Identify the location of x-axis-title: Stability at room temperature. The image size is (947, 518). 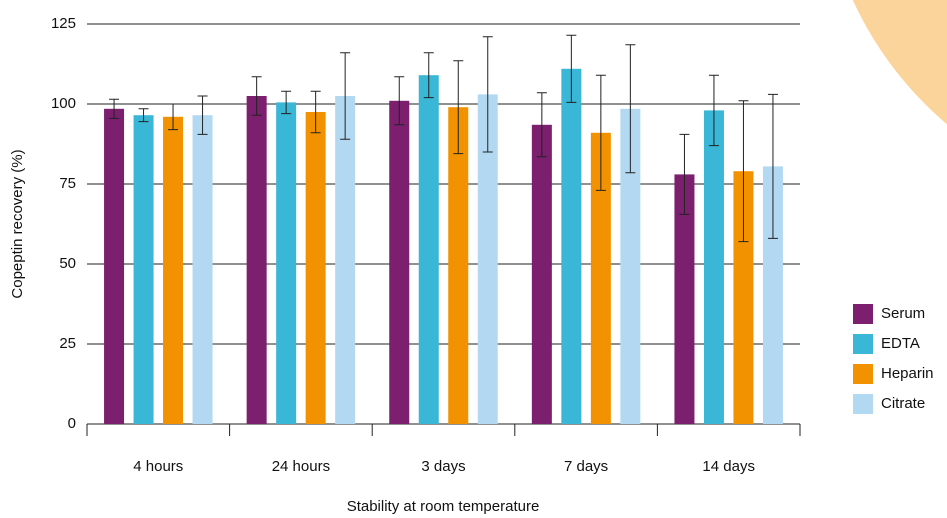
(443, 506).